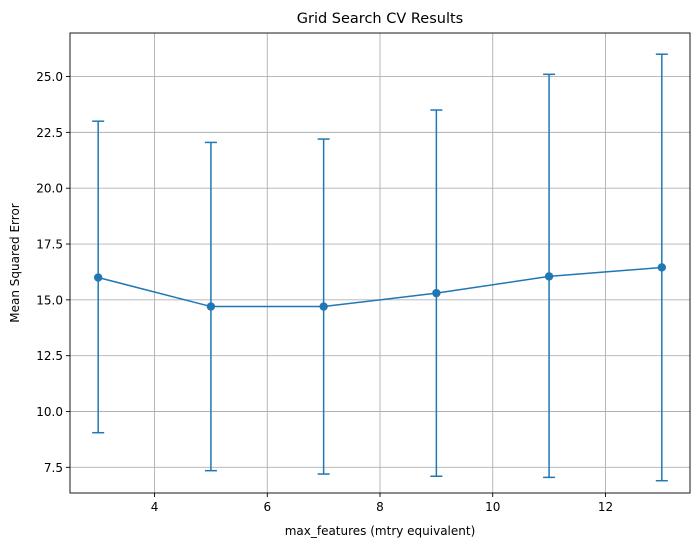 Image resolution: width=700 pixels, height=547 pixels. What do you see at coordinates (49, 245) in the screenshot?
I see `y-tick-label: 17.5` at bounding box center [49, 245].